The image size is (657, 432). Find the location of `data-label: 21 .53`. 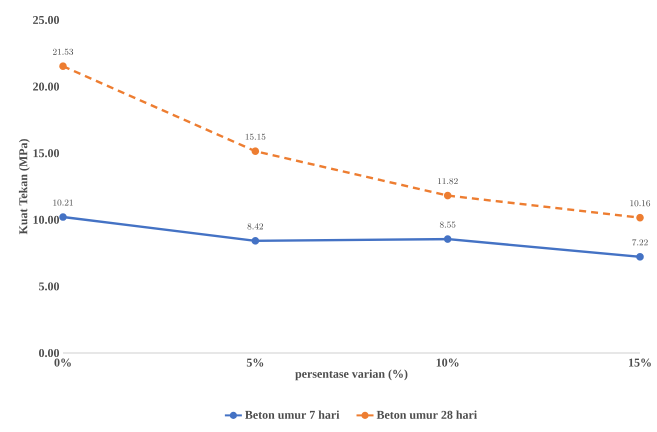

data-label: 21 .53 is located at coordinates (63, 51).